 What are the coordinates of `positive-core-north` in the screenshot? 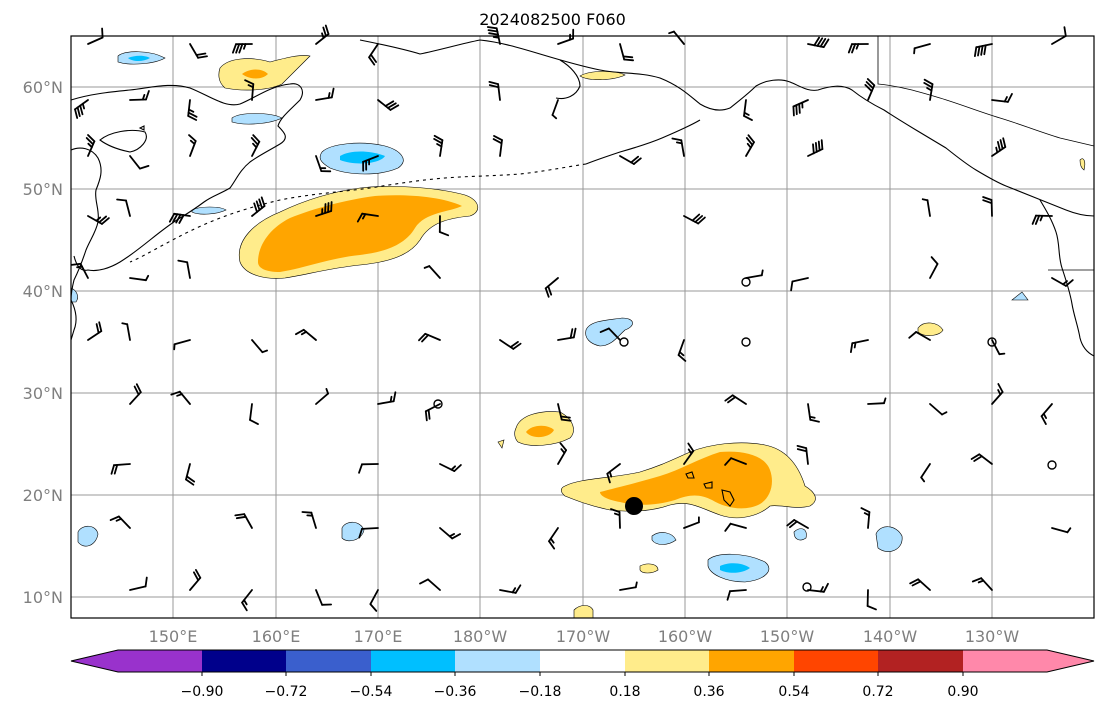 It's located at (255, 74).